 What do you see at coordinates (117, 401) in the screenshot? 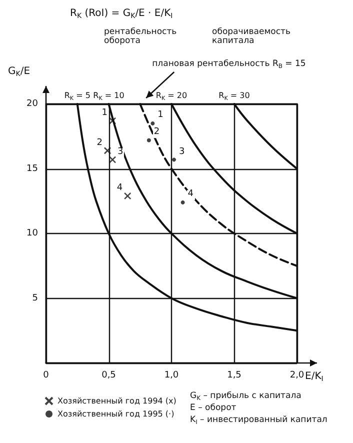
I see `legend-label: Хозяйственный год 1994 (x)` at bounding box center [117, 401].